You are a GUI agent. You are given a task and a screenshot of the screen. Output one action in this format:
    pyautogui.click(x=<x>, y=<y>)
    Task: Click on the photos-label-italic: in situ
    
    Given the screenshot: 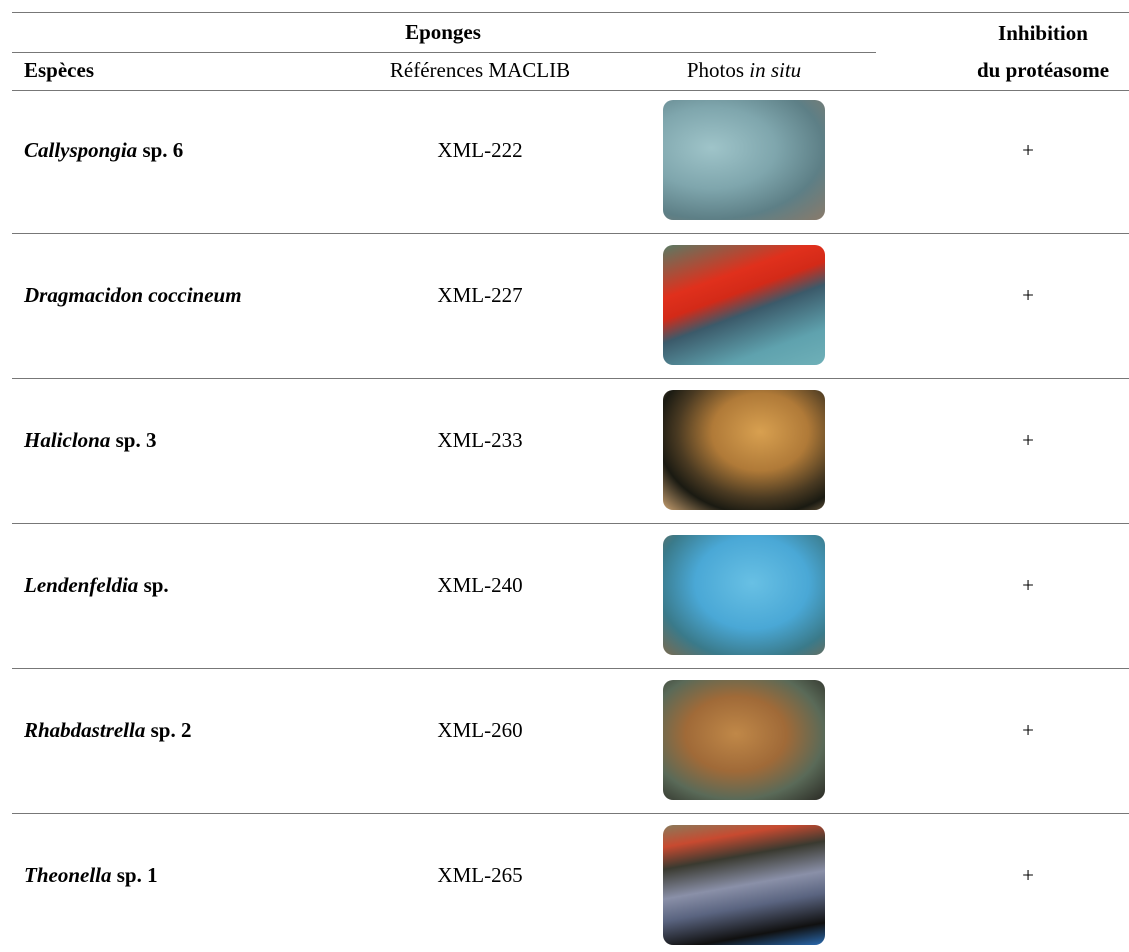 What is the action you would take?
    pyautogui.click(x=775, y=70)
    